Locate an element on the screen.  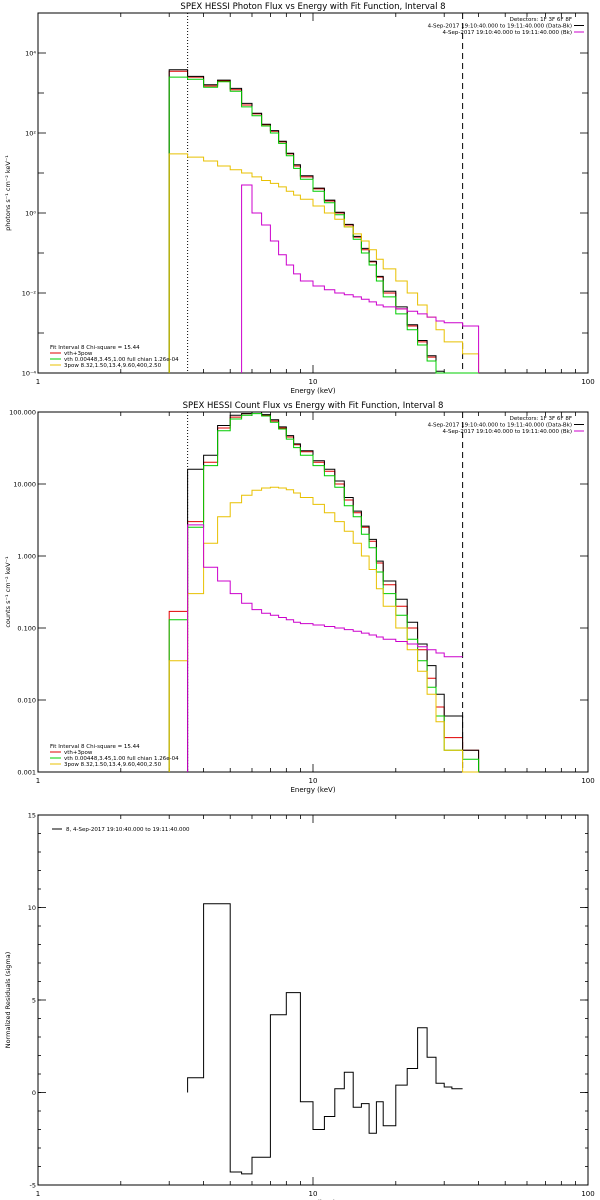
y-tick-label: 5 is located at coordinates (34, 1001).